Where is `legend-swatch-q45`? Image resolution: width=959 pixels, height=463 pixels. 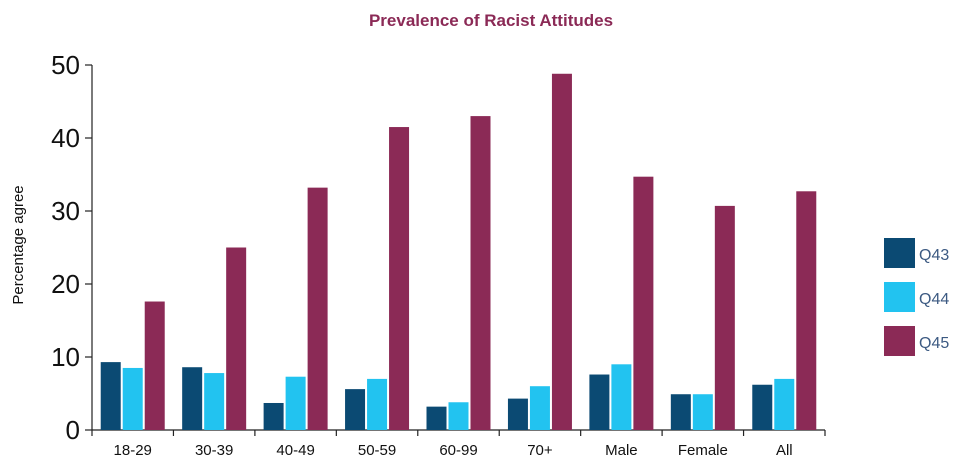 legend-swatch-q45 is located at coordinates (899, 341).